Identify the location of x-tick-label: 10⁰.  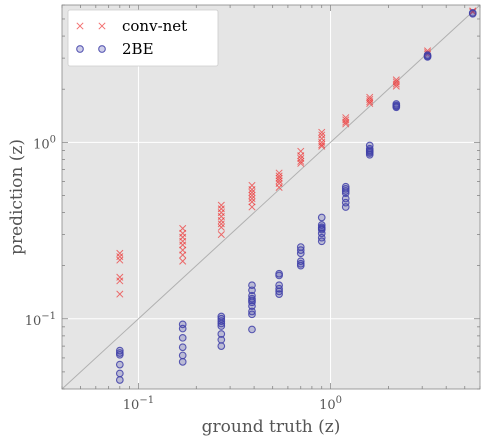
(330, 404).